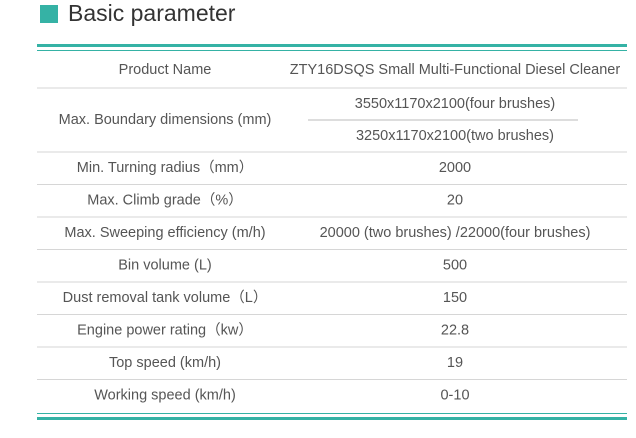 The height and width of the screenshot is (438, 636). I want to click on top-rule, so click(332, 45).